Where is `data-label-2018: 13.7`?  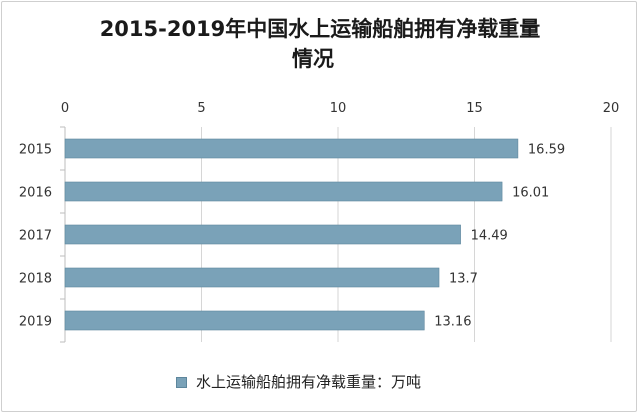
data-label-2018: 13.7 is located at coordinates (463, 279).